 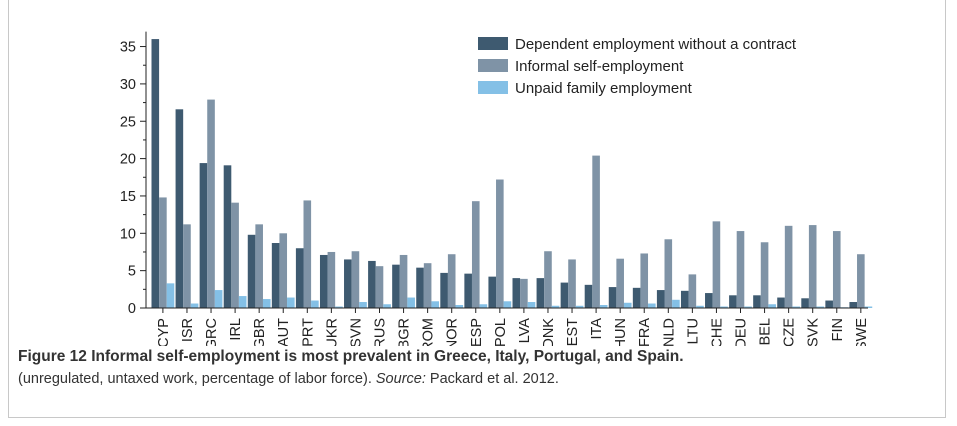 What do you see at coordinates (284, 332) in the screenshot?
I see `x-tick-label: AUT` at bounding box center [284, 332].